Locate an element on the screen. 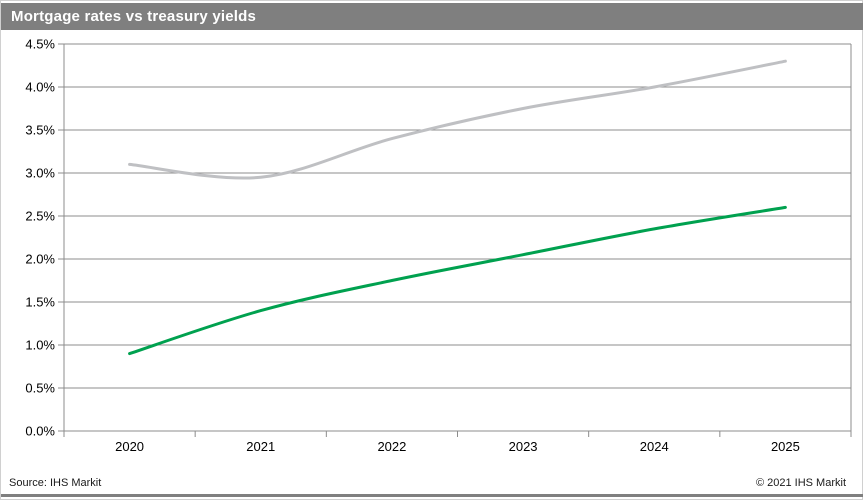 The height and width of the screenshot is (500, 863). x-tick-label: 2020 is located at coordinates (129, 446).